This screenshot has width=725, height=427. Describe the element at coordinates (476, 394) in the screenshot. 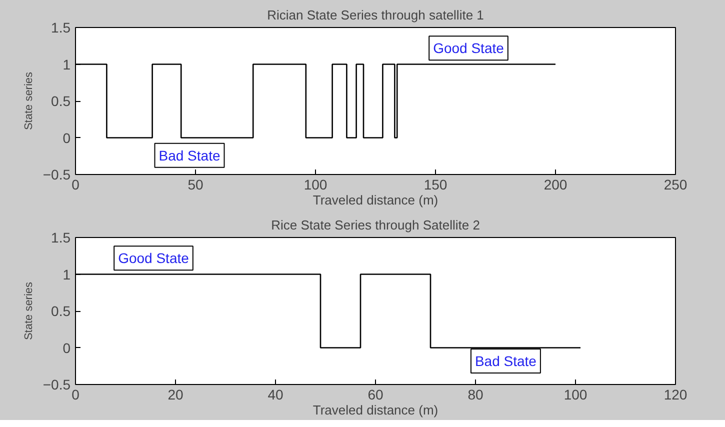

I see `x-tick-label: 80` at that location.